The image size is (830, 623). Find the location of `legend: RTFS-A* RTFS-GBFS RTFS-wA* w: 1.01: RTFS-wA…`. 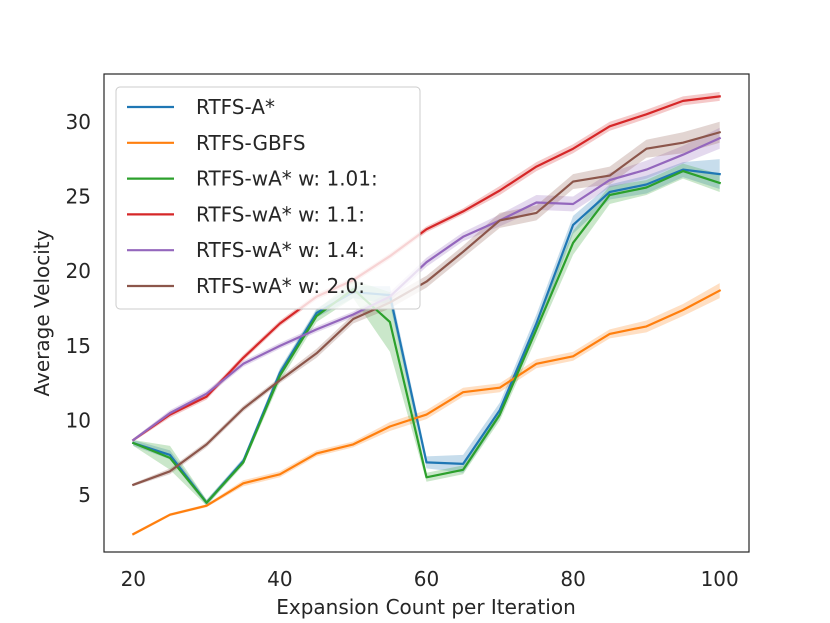

legend: RTFS-A* RTFS-GBFS RTFS-wA* w: 1.01: RTFS-wA… is located at coordinates (268, 198).